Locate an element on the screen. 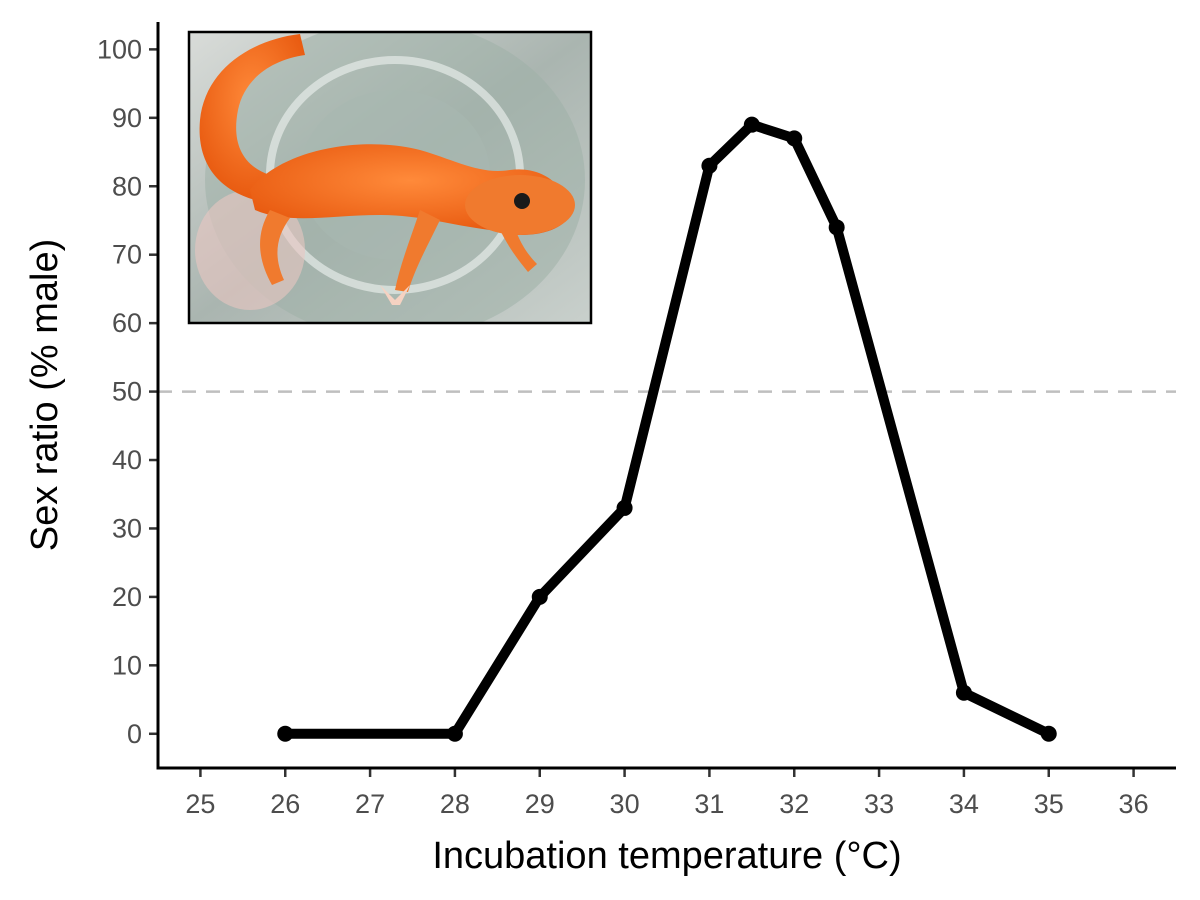 The height and width of the screenshot is (900, 1200). y-axis-ticks: 0 10 20 30 40 50 60 70 80 90 100 is located at coordinates (127, 391).